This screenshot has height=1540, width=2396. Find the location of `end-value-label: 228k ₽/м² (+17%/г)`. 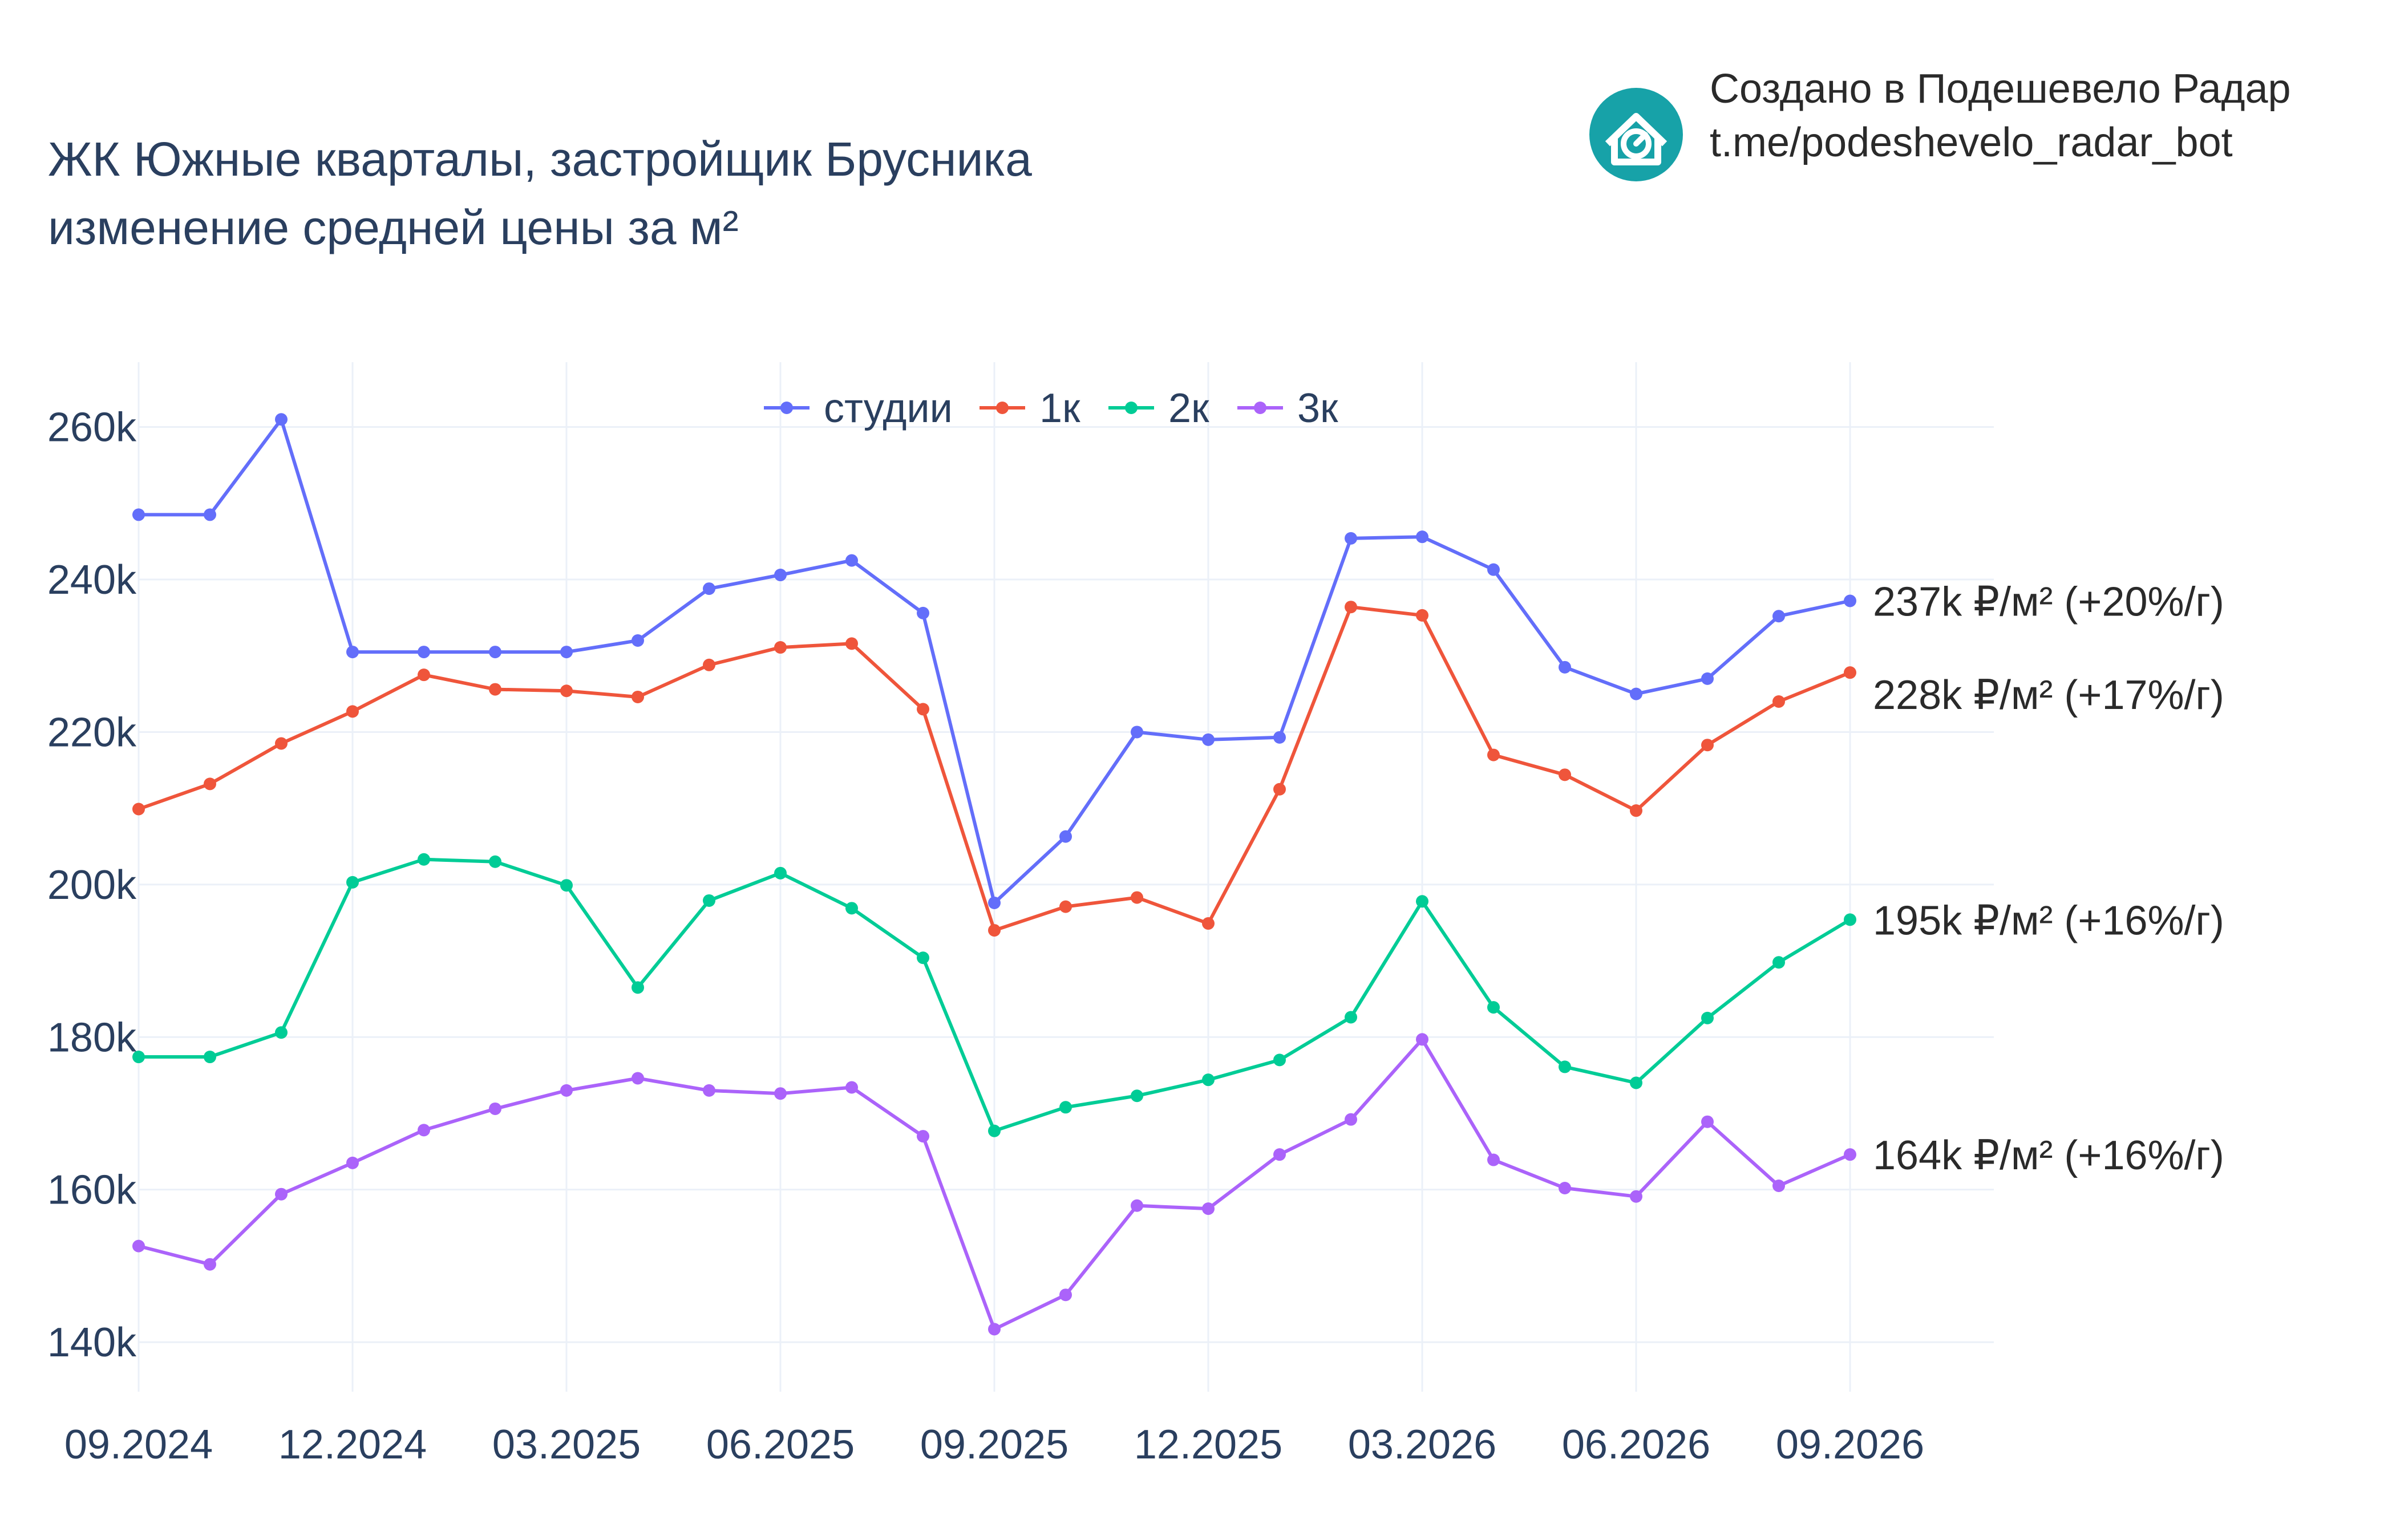

end-value-label: 228k ₽/м² (+17%/г) is located at coordinates (2048, 695).